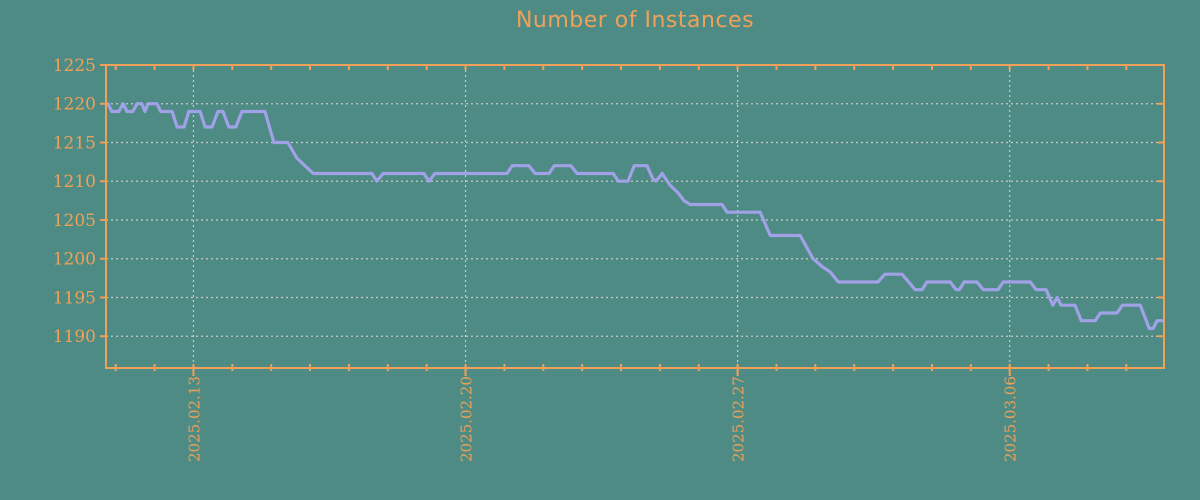 The image size is (1200, 500). Describe the element at coordinates (74, 105) in the screenshot. I see `y-tick-label: 1220` at that location.